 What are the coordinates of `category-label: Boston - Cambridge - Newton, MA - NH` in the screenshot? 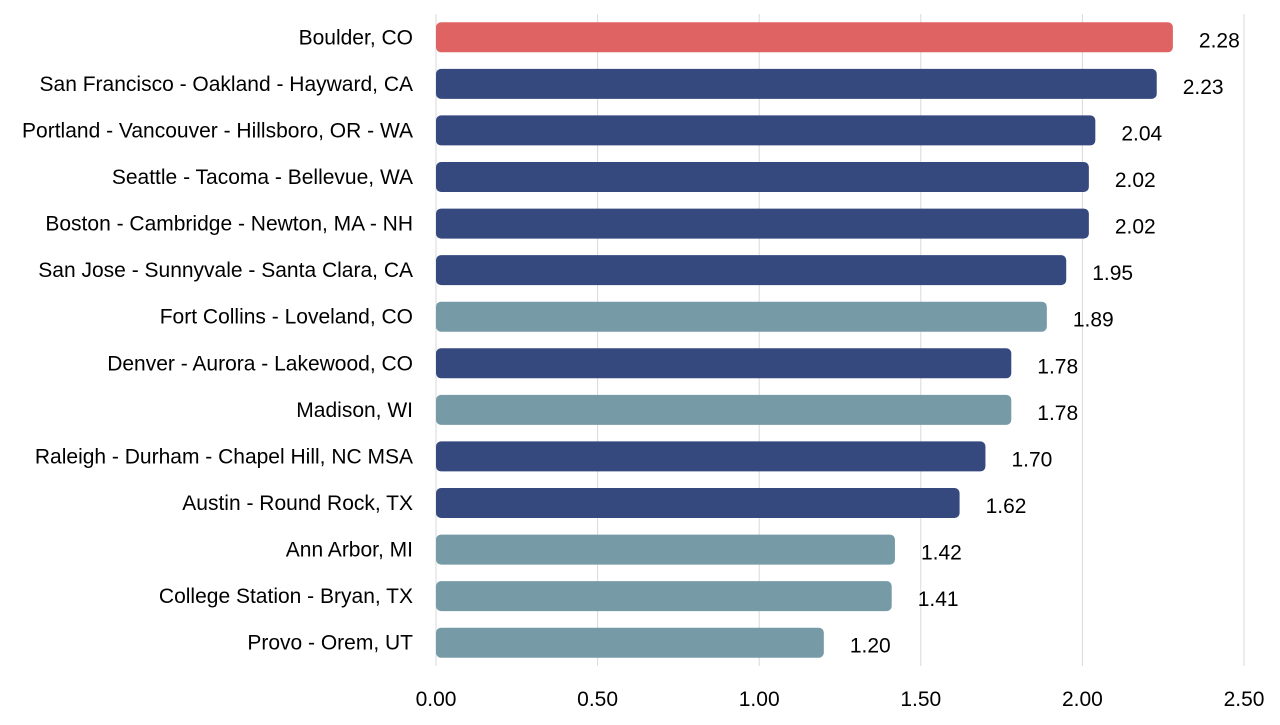 It's located at (229, 224).